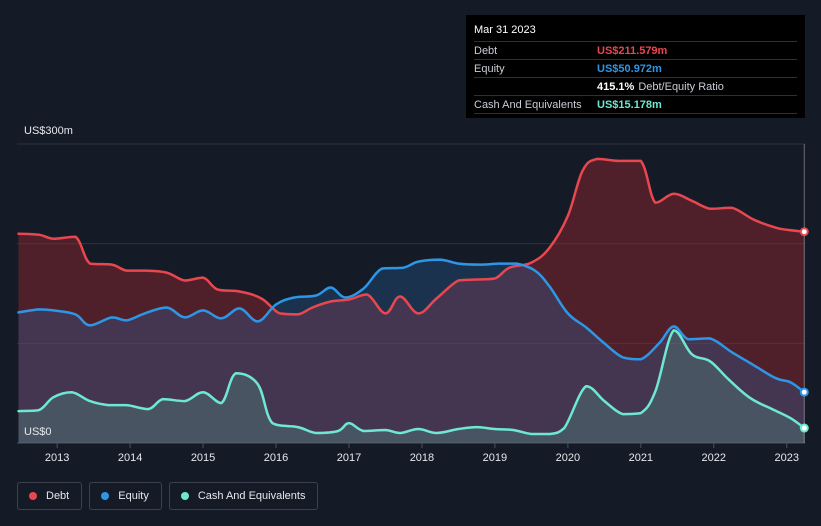  I want to click on tooltip-debt-value: US$211.579m, so click(632, 50).